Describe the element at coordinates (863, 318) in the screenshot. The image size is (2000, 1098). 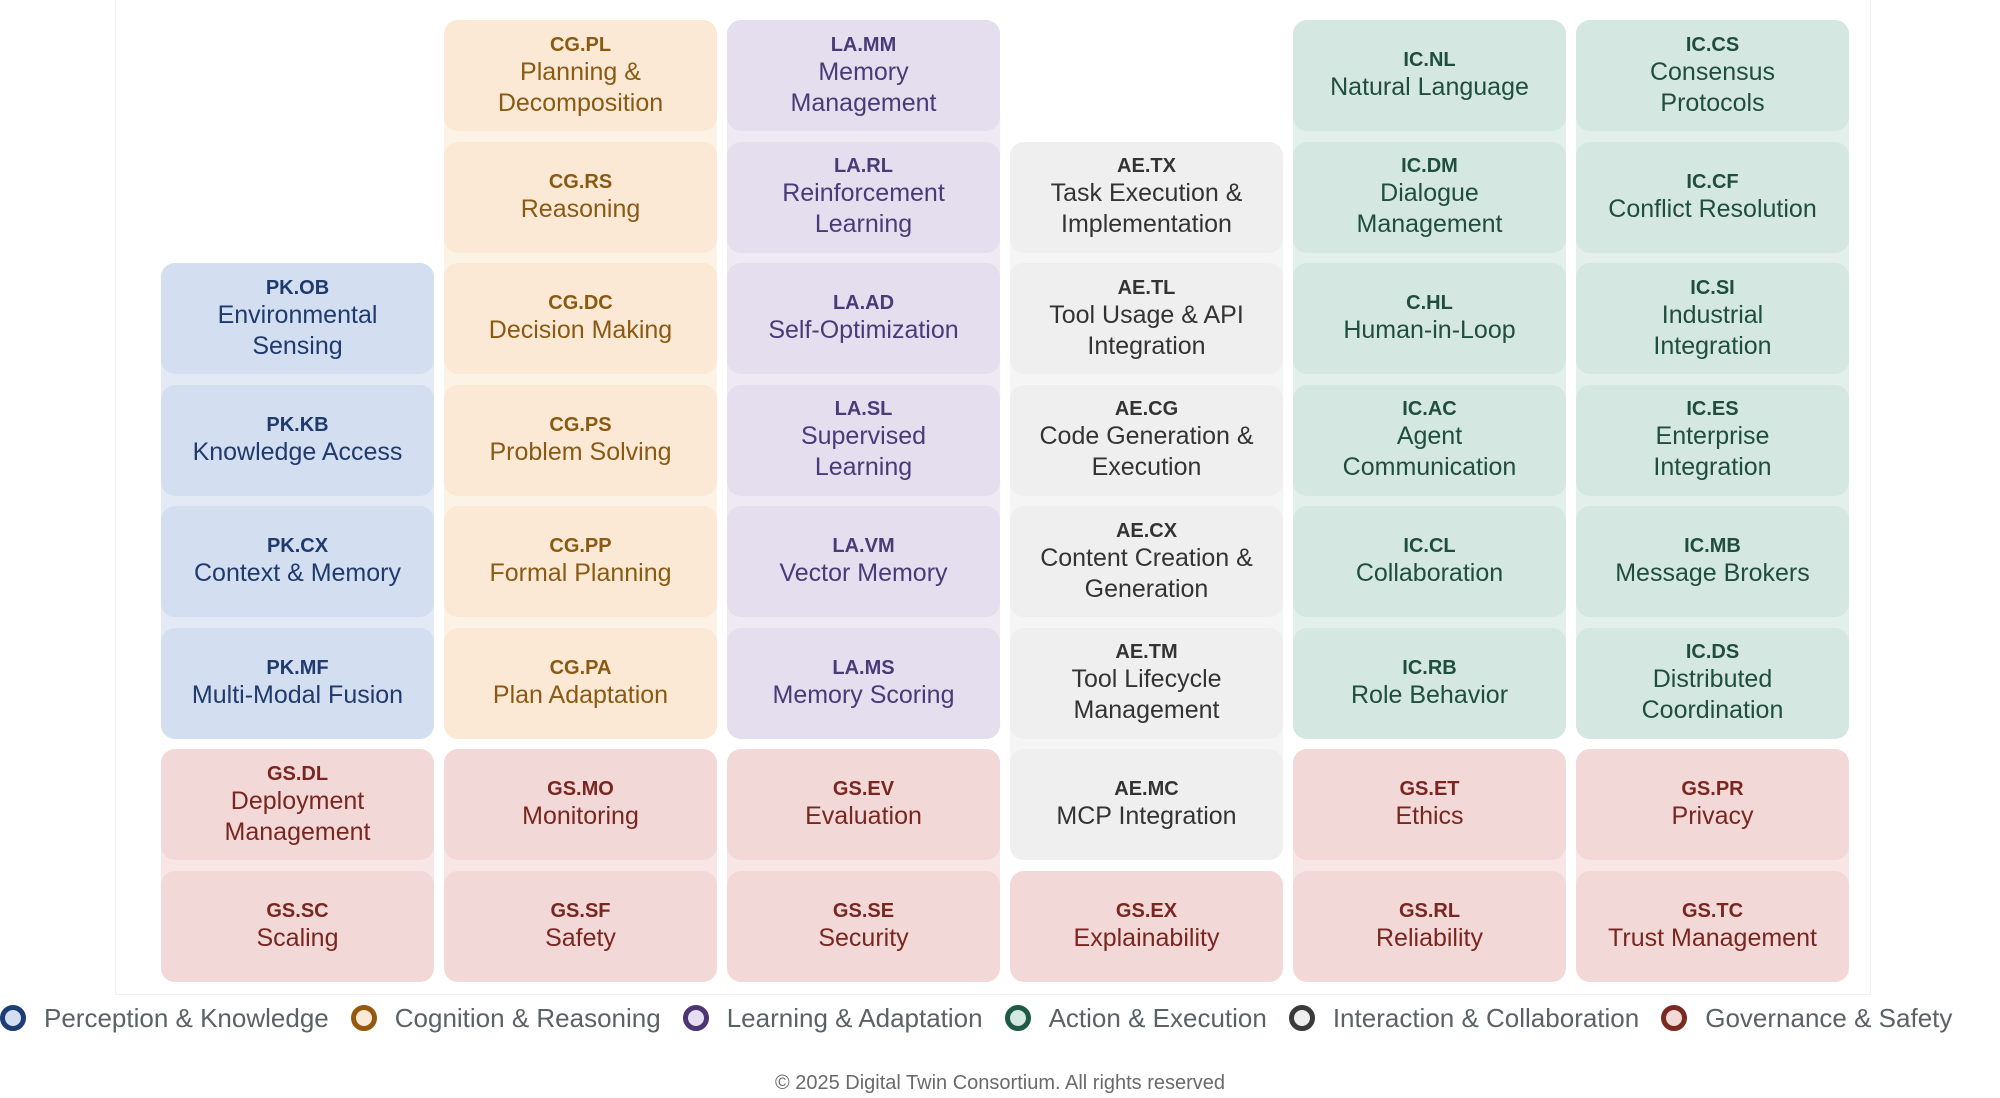
I see `tile-la-ad: LA.AD Self-Optimization` at that location.